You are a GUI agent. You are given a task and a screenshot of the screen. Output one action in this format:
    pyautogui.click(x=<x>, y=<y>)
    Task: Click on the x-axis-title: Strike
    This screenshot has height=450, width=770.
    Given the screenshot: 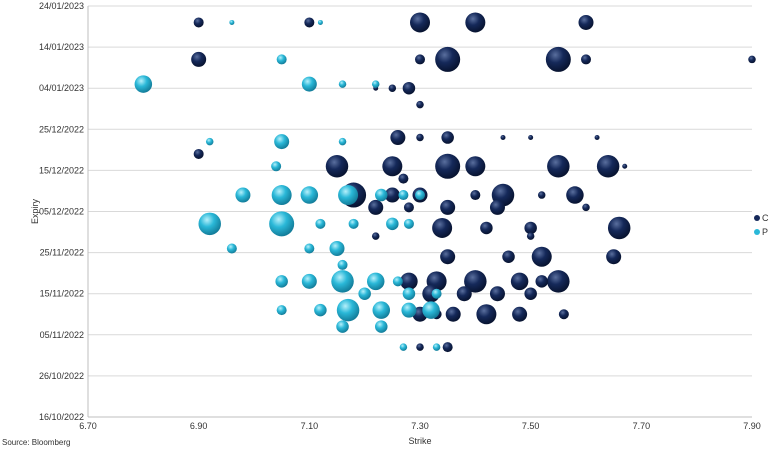 What is the action you would take?
    pyautogui.click(x=419, y=441)
    